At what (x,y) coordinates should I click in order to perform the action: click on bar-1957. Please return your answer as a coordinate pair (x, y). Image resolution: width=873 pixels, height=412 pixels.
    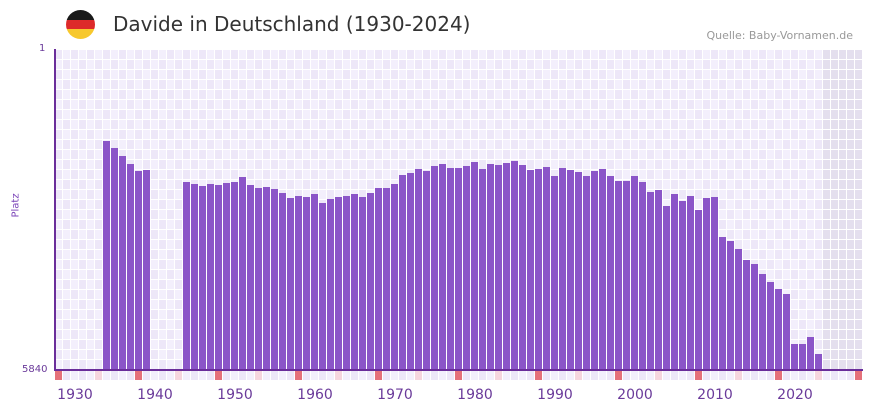
    Looking at the image, I should click on (290, 284).